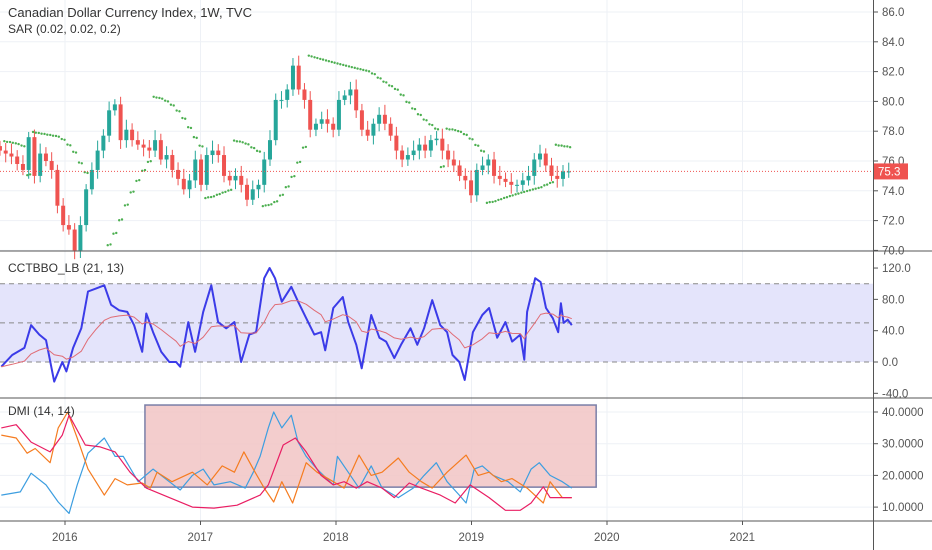 Image resolution: width=932 pixels, height=550 pixels. I want to click on time-axis: 2016 2017 2018 2019 2020 2021, so click(403, 532).